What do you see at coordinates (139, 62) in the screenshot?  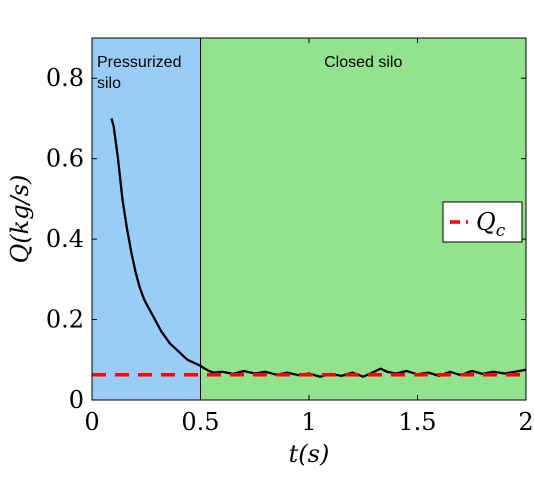 I see `region-label: Pressurized` at bounding box center [139, 62].